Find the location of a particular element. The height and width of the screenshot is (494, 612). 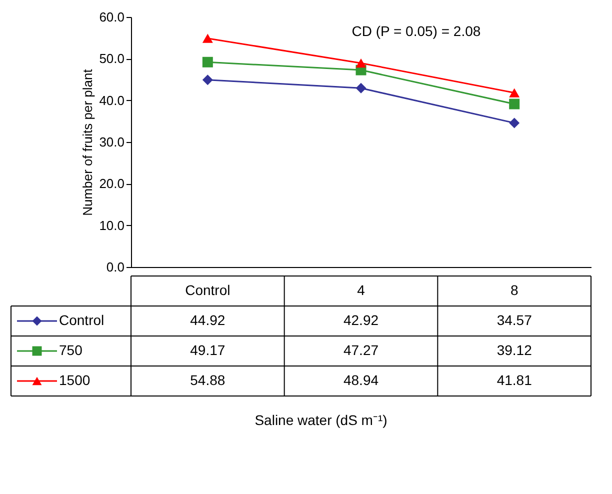

y-tick-label: 10.0 is located at coordinates (111, 225).